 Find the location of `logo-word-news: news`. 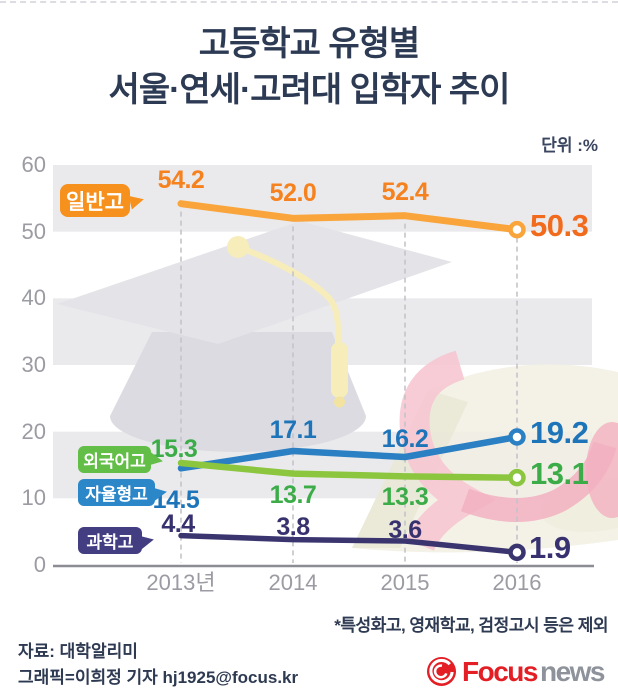

logo-word-news: news is located at coordinates (572, 671).